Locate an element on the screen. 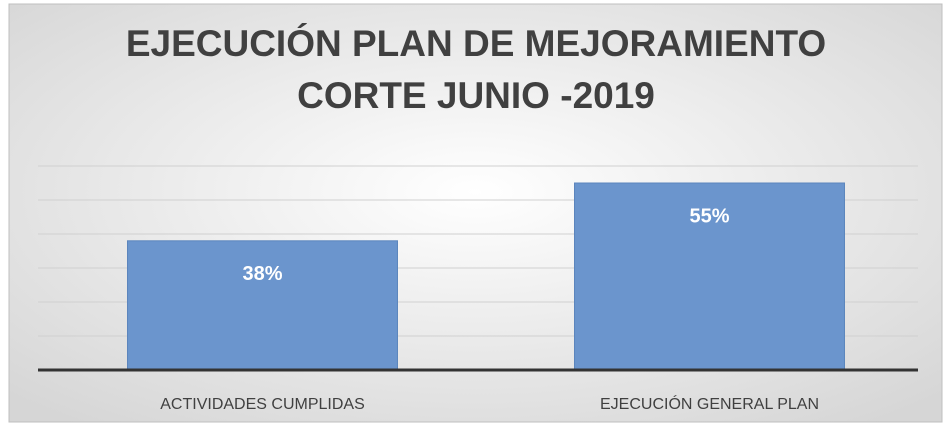 Image resolution: width=952 pixels, height=431 pixels. data-label: 38% is located at coordinates (262, 274).